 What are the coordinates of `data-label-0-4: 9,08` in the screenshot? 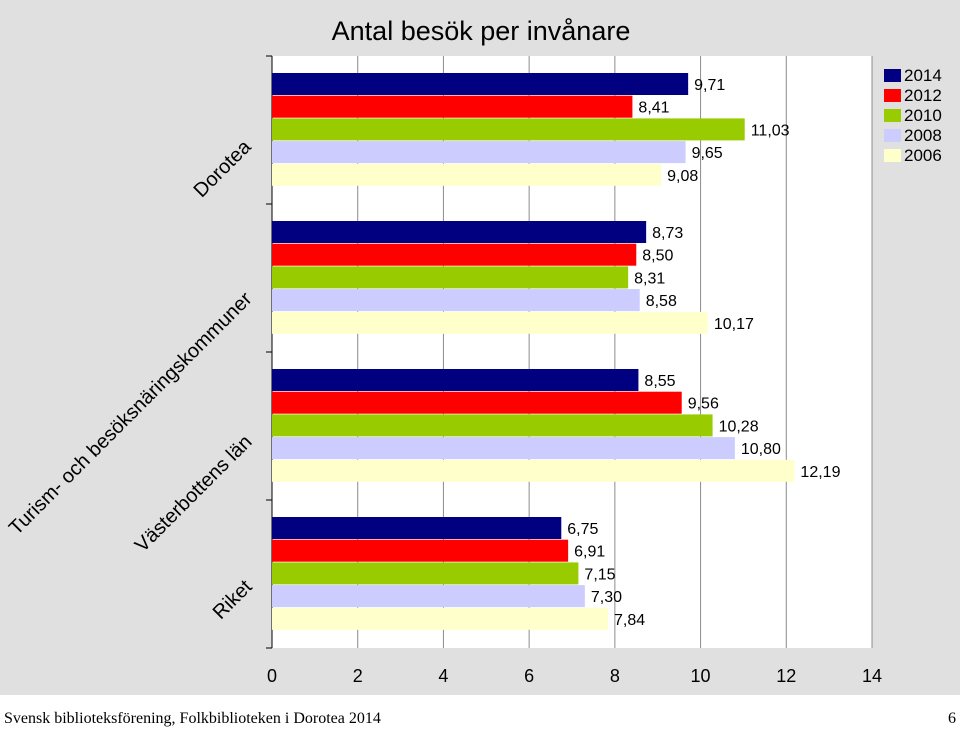 It's located at (682, 176).